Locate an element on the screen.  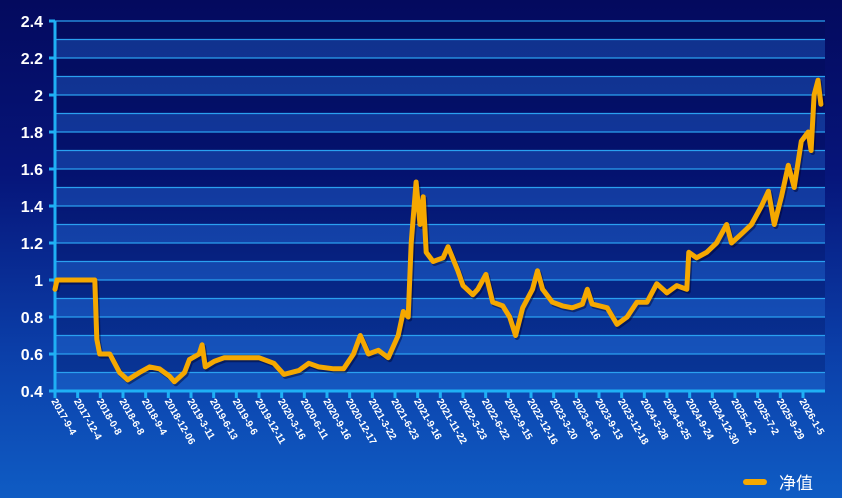
y-tick-label: 1.2 is located at coordinates (32, 244).